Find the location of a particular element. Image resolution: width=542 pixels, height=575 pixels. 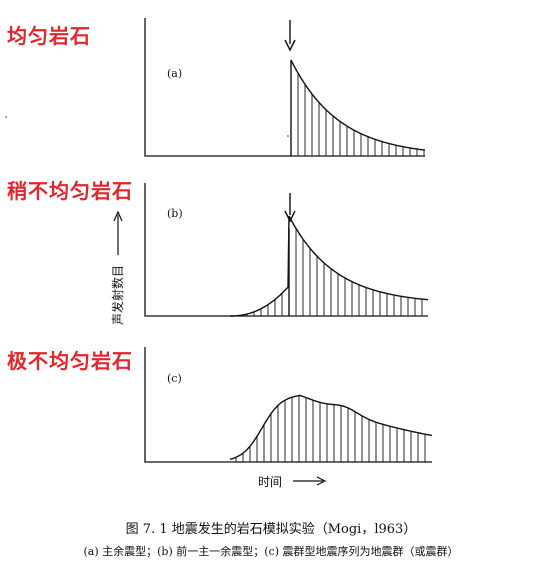

panel-c-axes is located at coordinates (288, 405).